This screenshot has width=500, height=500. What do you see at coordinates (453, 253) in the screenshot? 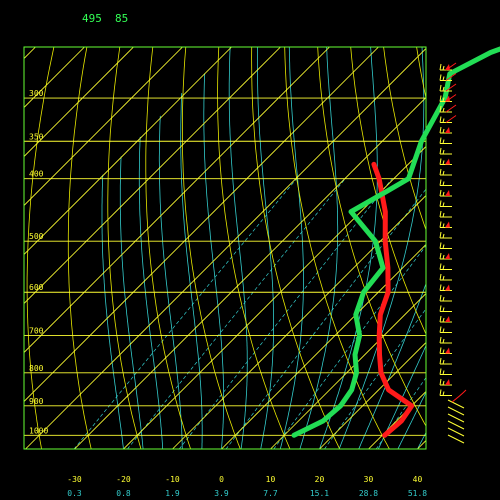
I see `wind-barbs` at bounding box center [453, 253].